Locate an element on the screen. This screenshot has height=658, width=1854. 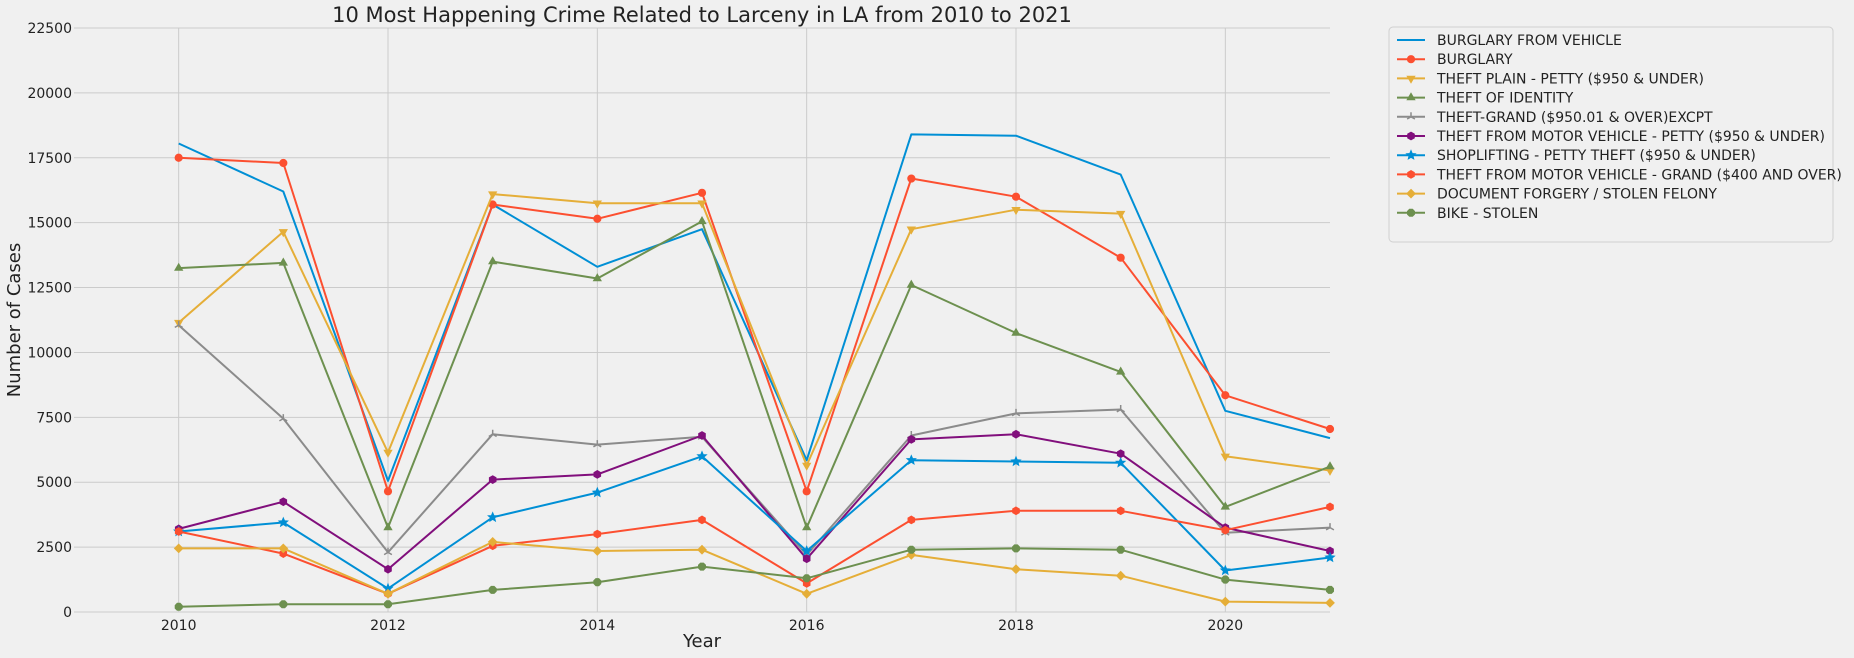
legend-label: BIKE - STOLEN is located at coordinates (1487, 214).